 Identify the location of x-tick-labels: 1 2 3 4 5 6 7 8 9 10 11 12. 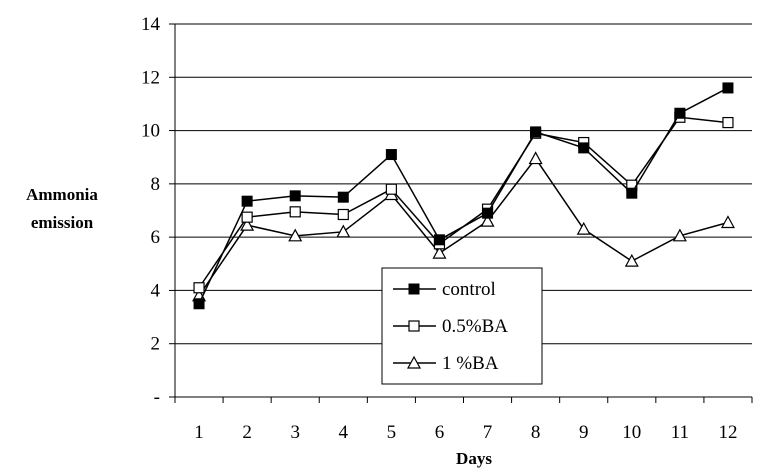
(465, 432).